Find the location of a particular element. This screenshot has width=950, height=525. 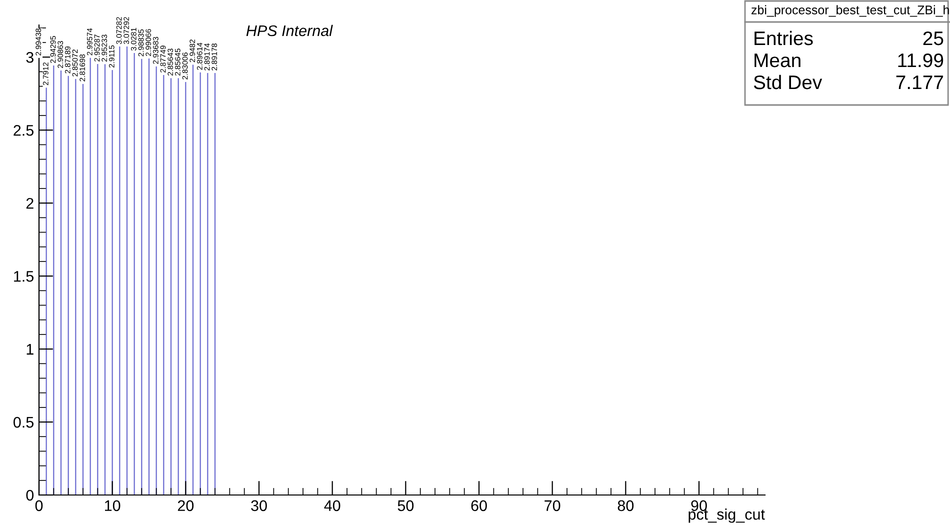

text: 25 is located at coordinates (933, 38).